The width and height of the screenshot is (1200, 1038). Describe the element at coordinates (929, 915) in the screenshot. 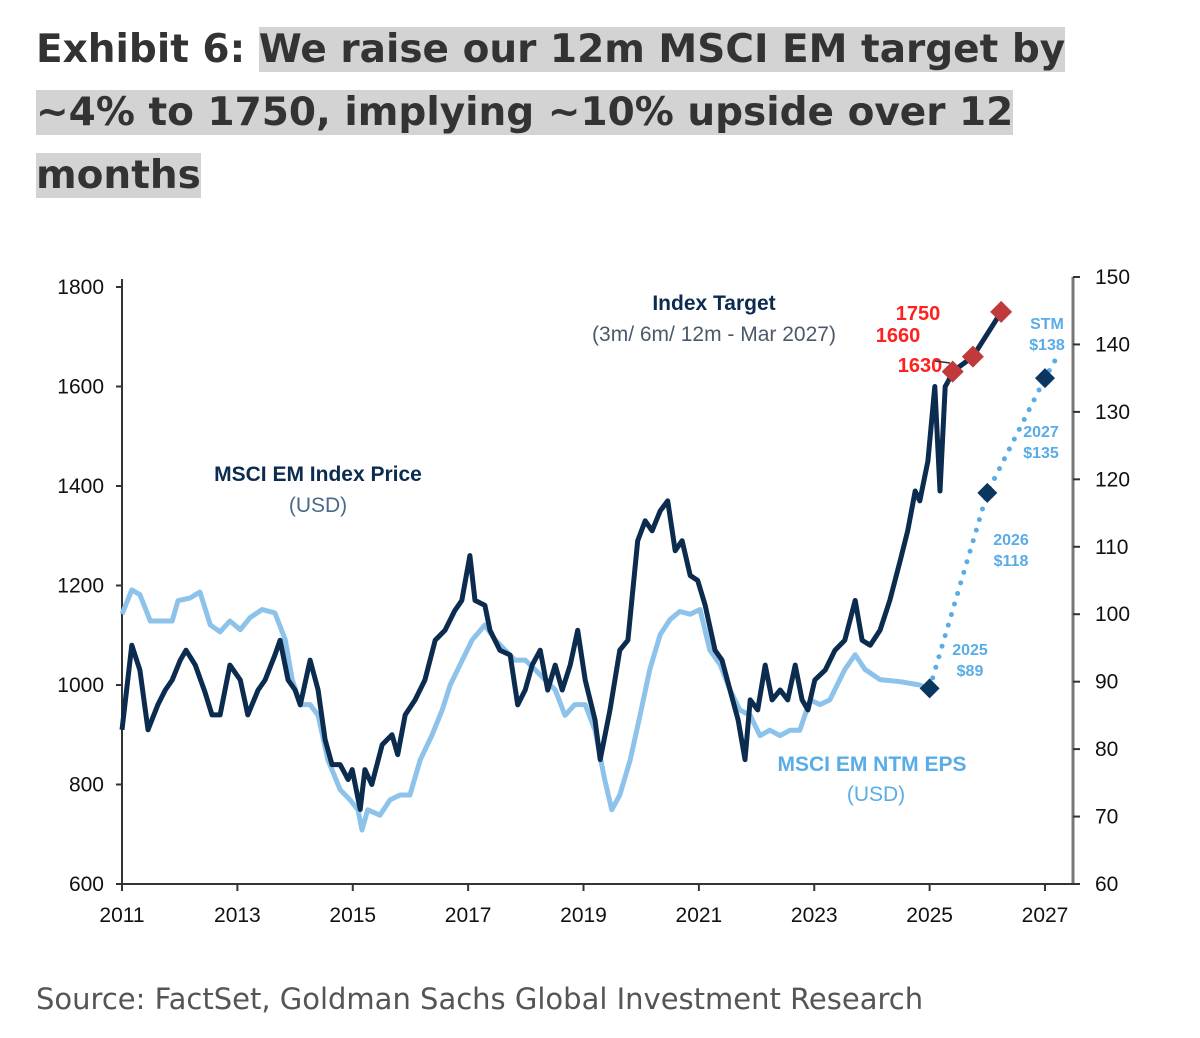

I see `x-tick-label: 2025` at that location.